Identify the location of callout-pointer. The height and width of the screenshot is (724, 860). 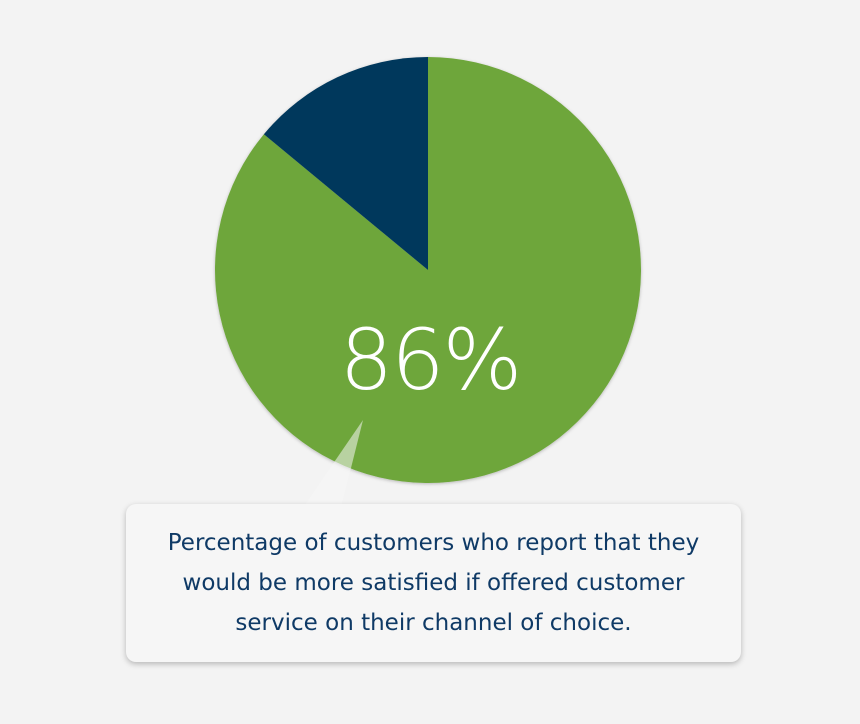
(331, 466).